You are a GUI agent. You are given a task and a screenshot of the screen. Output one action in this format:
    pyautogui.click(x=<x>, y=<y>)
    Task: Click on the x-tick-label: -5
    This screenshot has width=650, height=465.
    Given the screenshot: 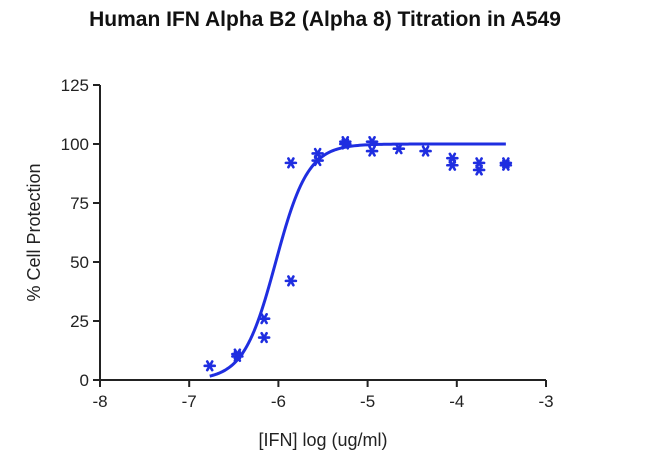 What is the action you would take?
    pyautogui.click(x=367, y=401)
    